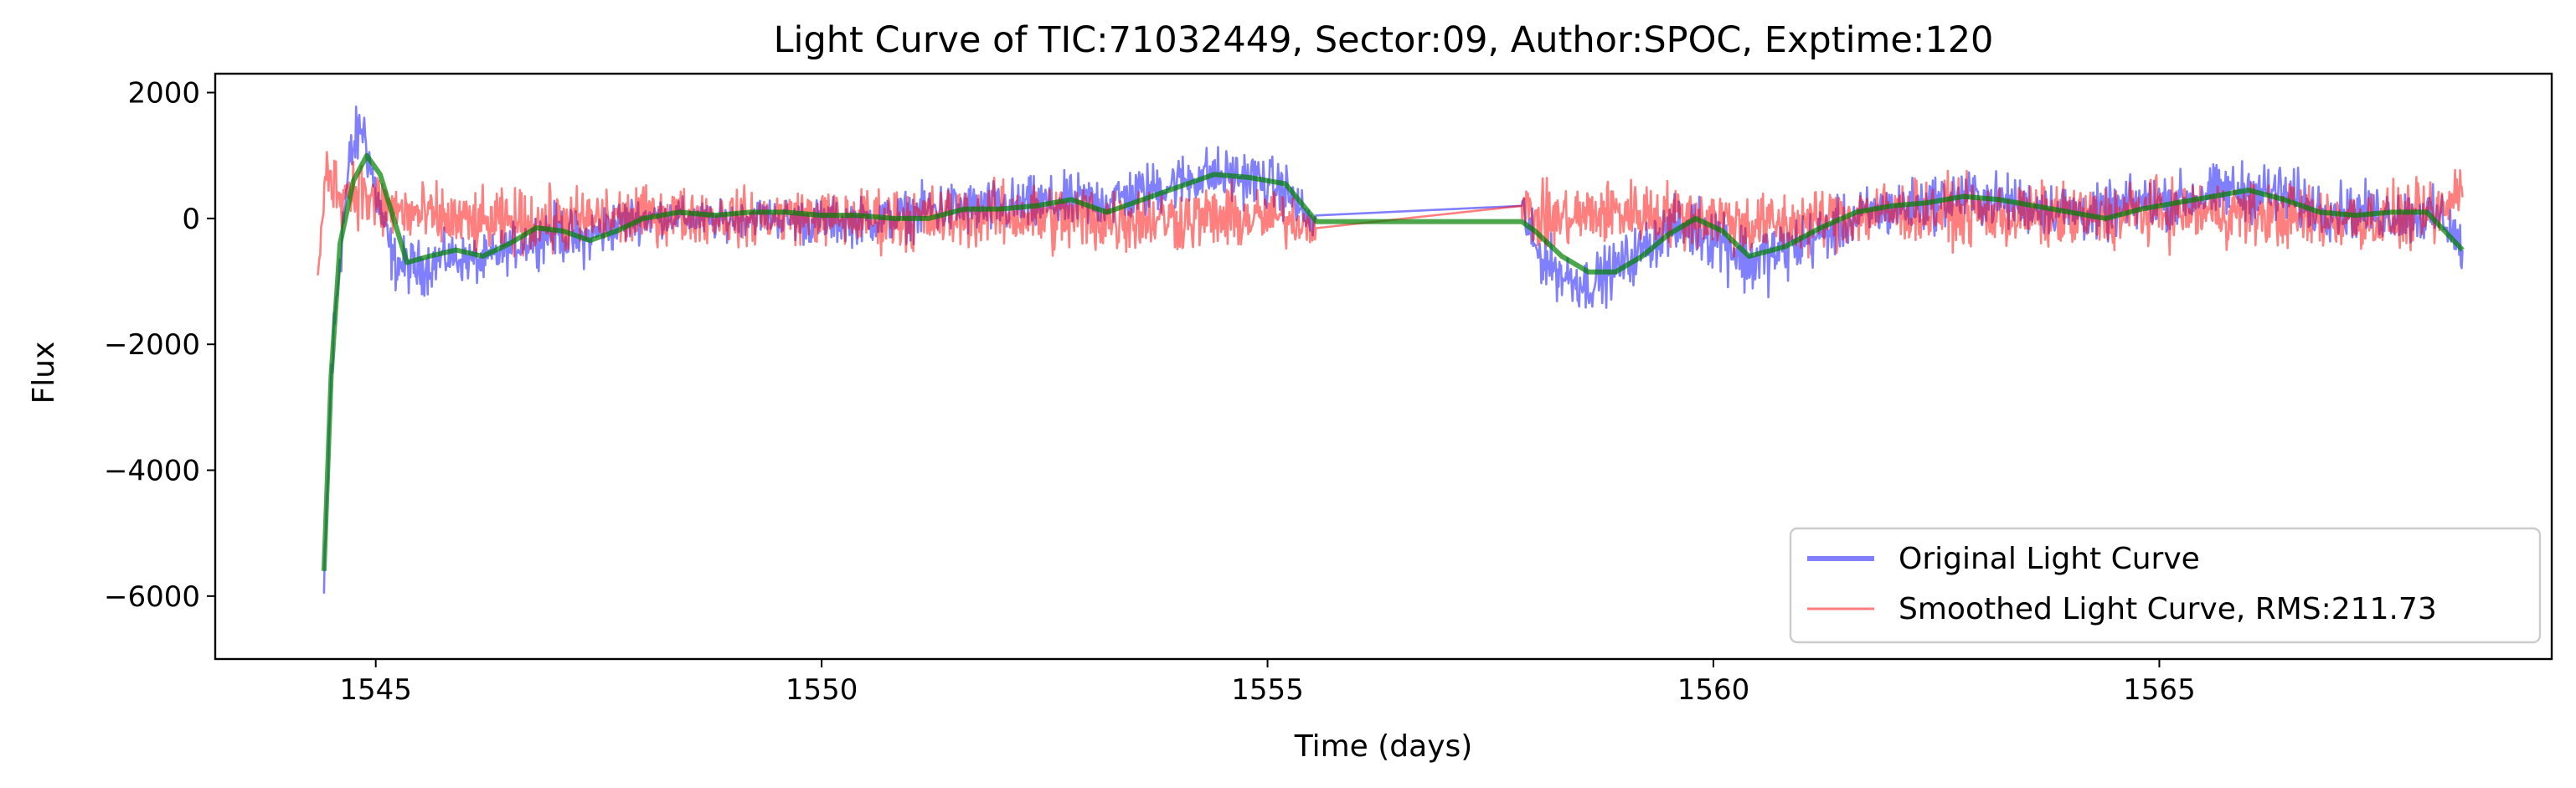  I want to click on x-tick-label: 1560, so click(1713, 690).